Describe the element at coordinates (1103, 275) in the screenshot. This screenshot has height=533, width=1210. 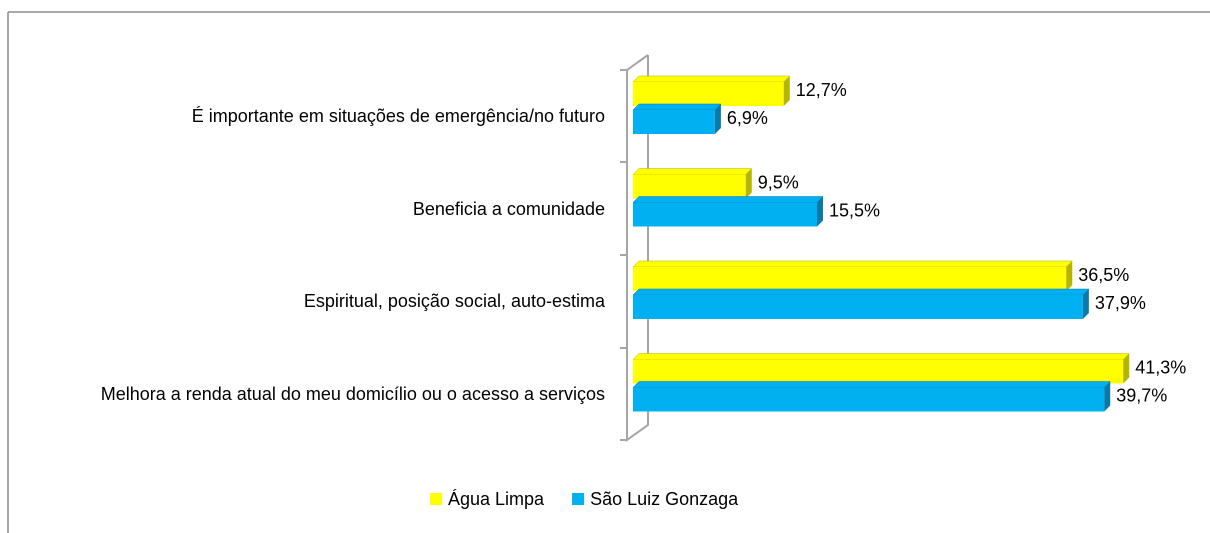
I see `data-label: 36,5%` at that location.